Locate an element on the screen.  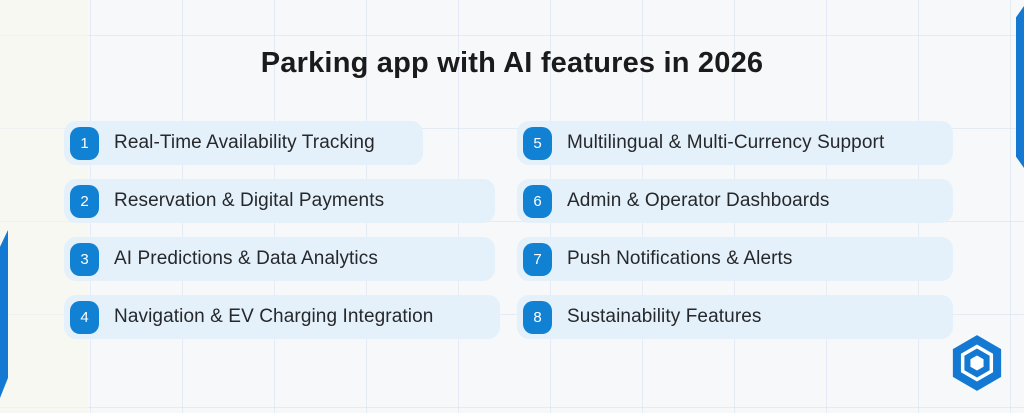
feature-item-5: 5 Multilingual & Multi-Currency Support is located at coordinates (735, 143).